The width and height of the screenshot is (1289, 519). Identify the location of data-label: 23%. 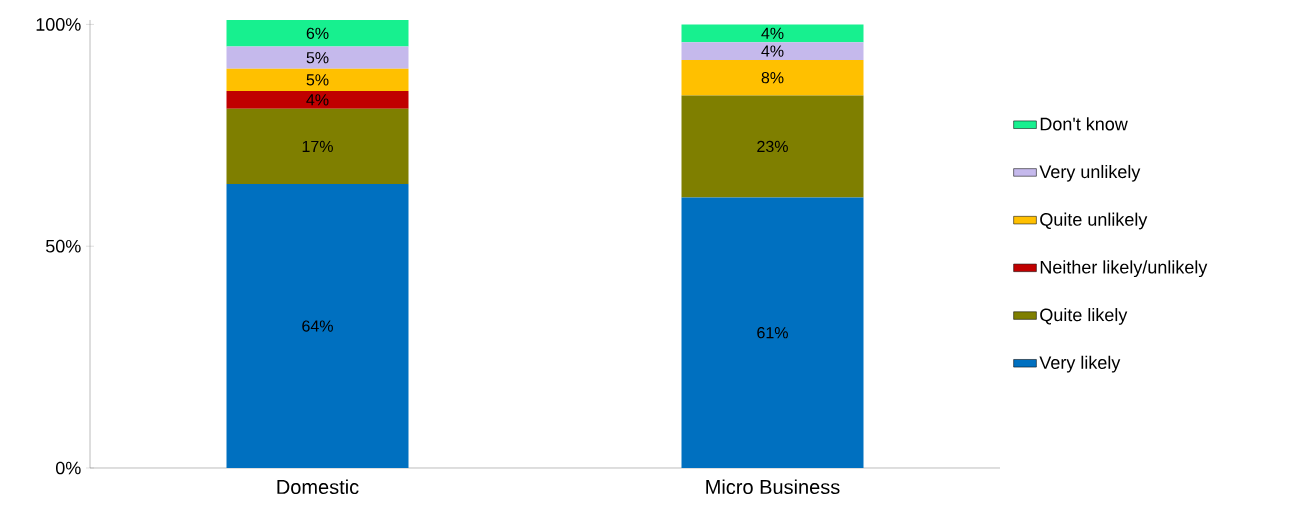
(772, 146).